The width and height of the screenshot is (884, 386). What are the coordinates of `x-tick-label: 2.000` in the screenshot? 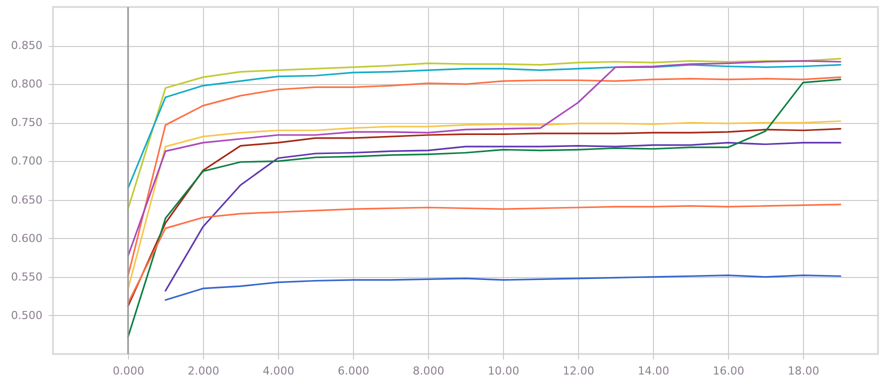 It's located at (204, 371).